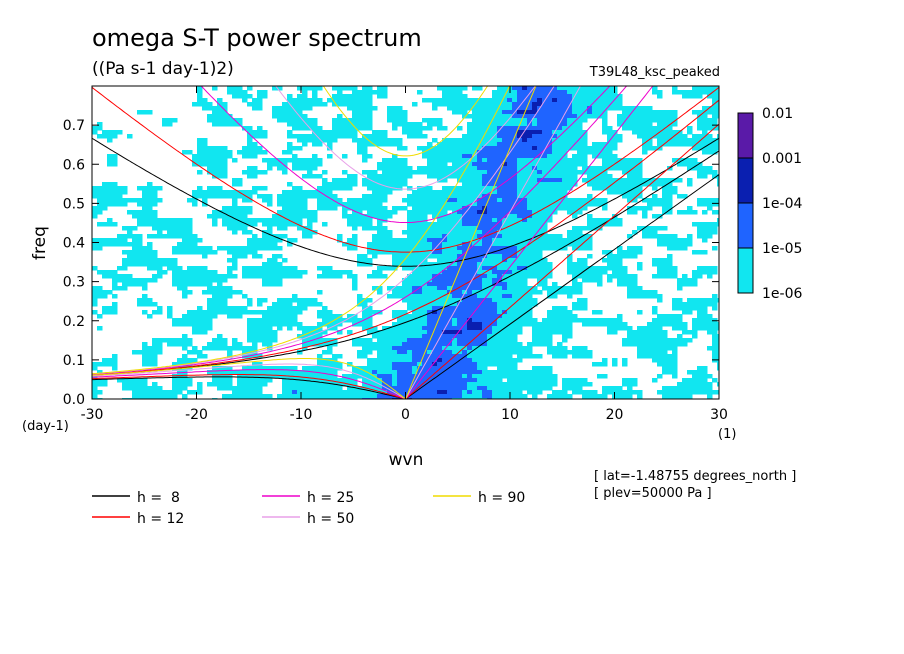  I want to click on colorbar-label: 1e-05, so click(782, 249).